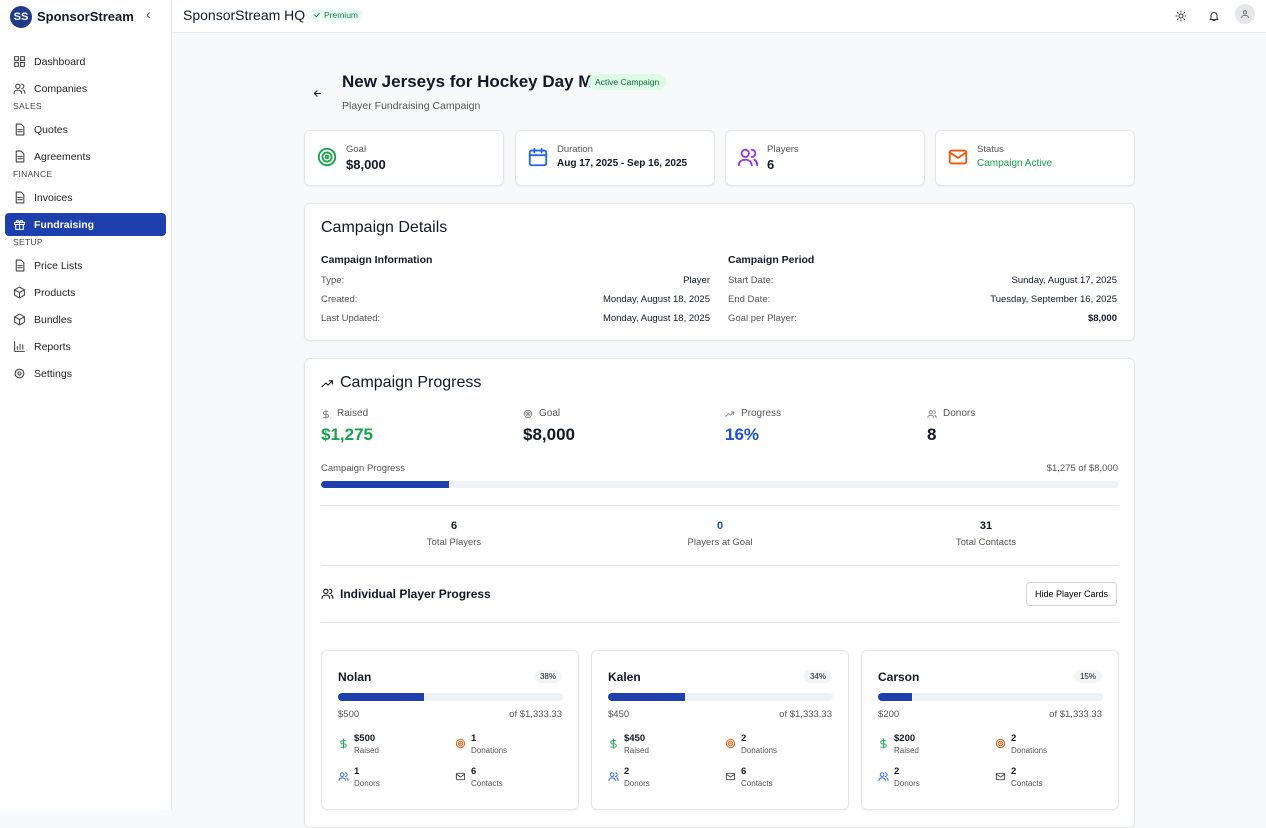  What do you see at coordinates (85, 16) in the screenshot?
I see `brand: SponsorStream` at bounding box center [85, 16].